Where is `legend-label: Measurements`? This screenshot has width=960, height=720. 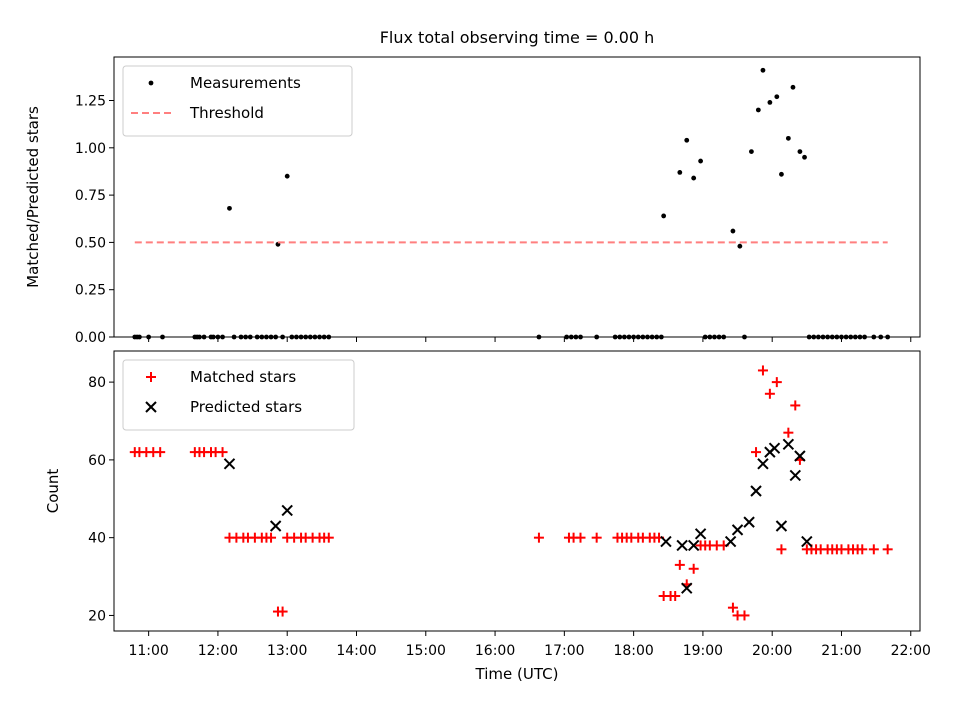 legend-label: Measurements is located at coordinates (245, 83).